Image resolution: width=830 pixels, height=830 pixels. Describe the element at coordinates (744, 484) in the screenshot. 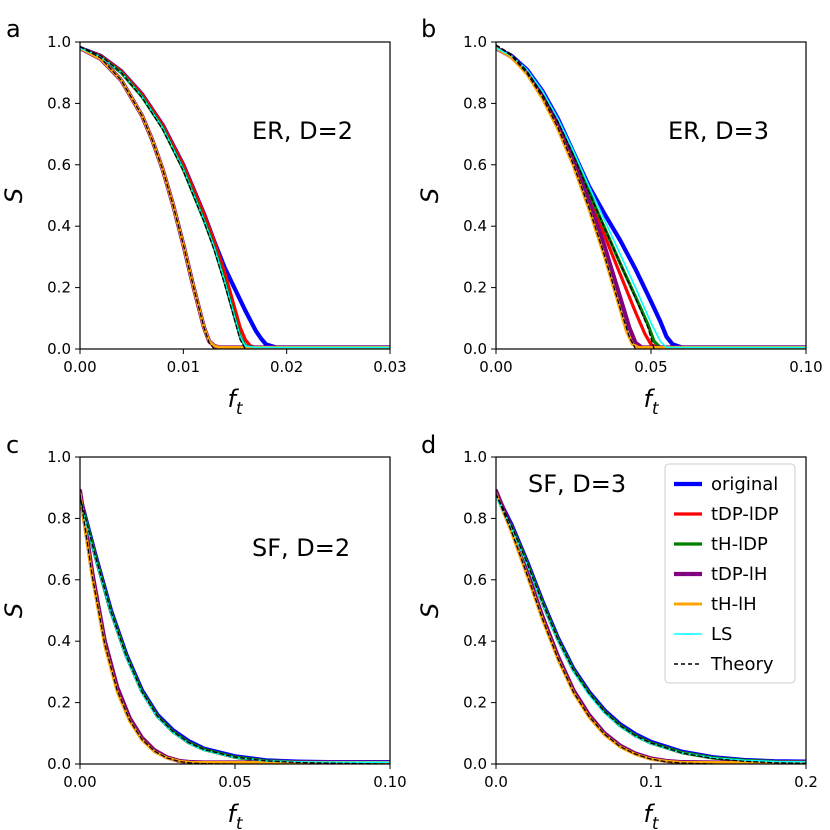

I see `legend-label: original` at that location.